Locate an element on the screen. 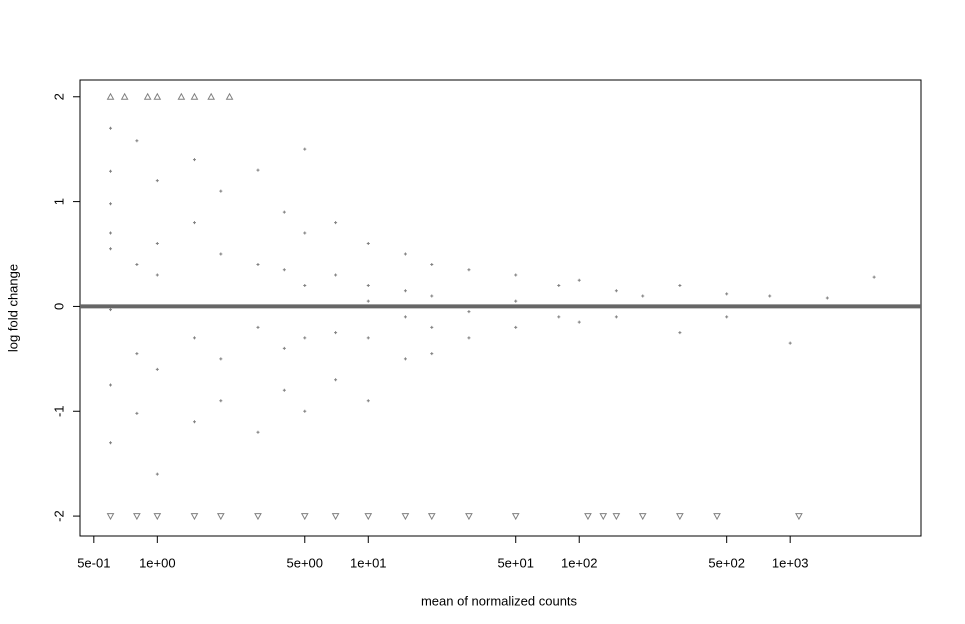  x-tick-label: 1e+00 is located at coordinates (157, 562).